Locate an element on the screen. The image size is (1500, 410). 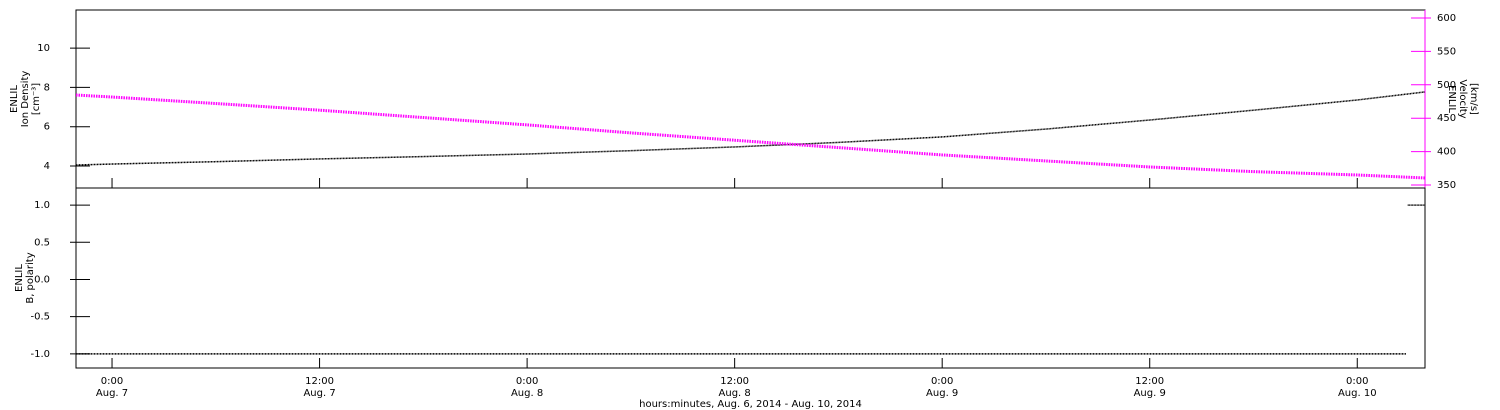
y-axis-label: Ion Density is located at coordinates (25, 99).